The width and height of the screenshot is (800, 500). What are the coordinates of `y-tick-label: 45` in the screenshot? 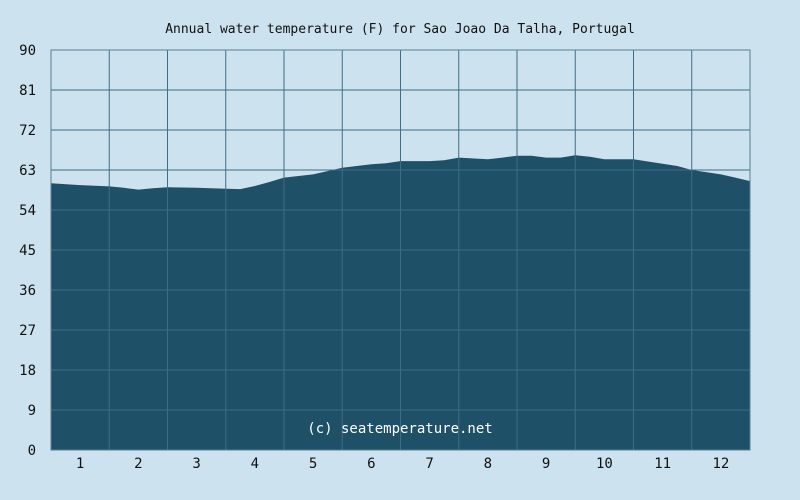 It's located at (27, 251).